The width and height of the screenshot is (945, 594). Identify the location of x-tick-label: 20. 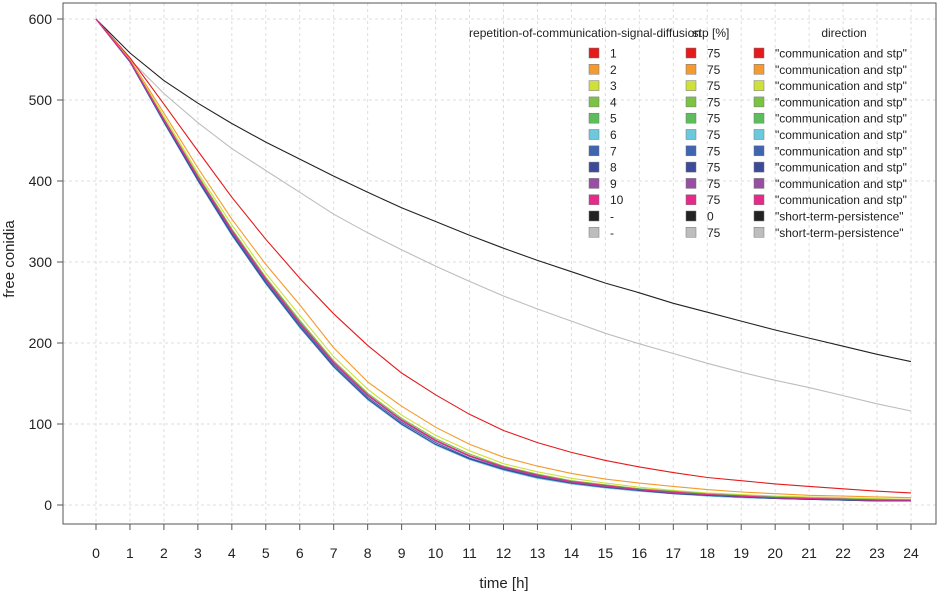
(775, 553).